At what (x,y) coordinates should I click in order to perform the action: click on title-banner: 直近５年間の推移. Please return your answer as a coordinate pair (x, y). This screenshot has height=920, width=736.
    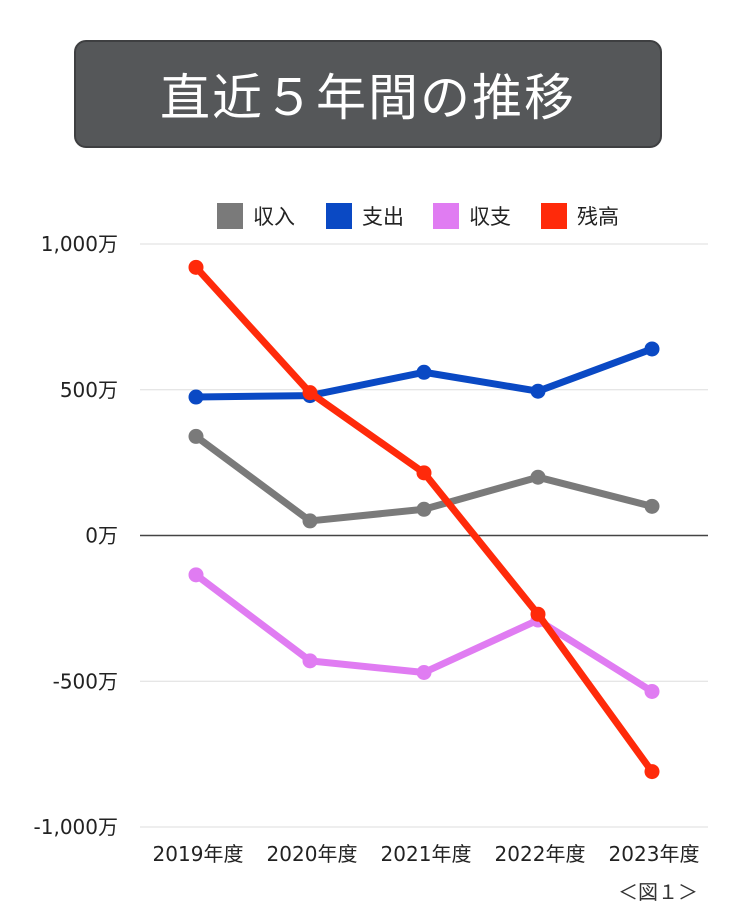
    Looking at the image, I should click on (368, 94).